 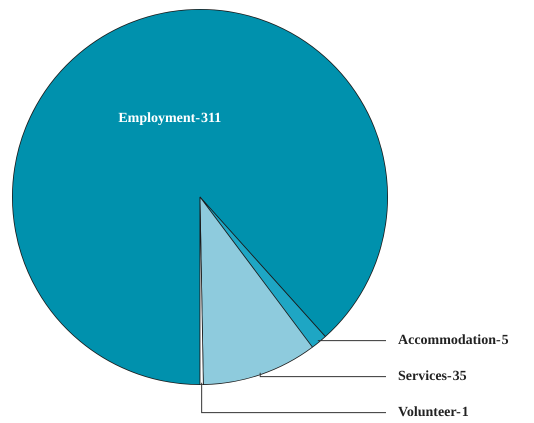 I want to click on slice-label: Volunteer-, so click(x=430, y=412).